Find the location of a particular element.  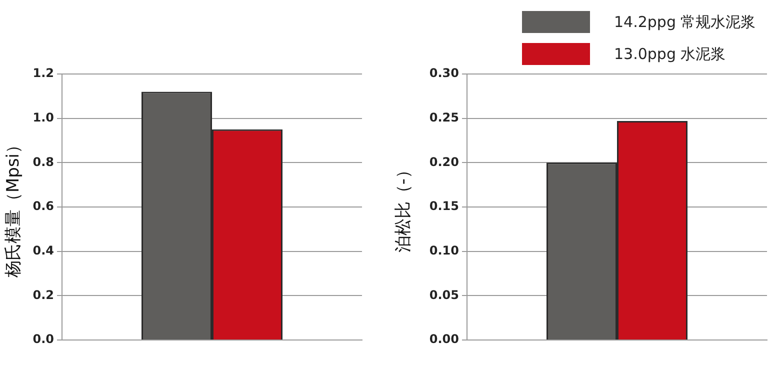

legend-label: 14.2ppg 常规水泥浆 is located at coordinates (685, 22).